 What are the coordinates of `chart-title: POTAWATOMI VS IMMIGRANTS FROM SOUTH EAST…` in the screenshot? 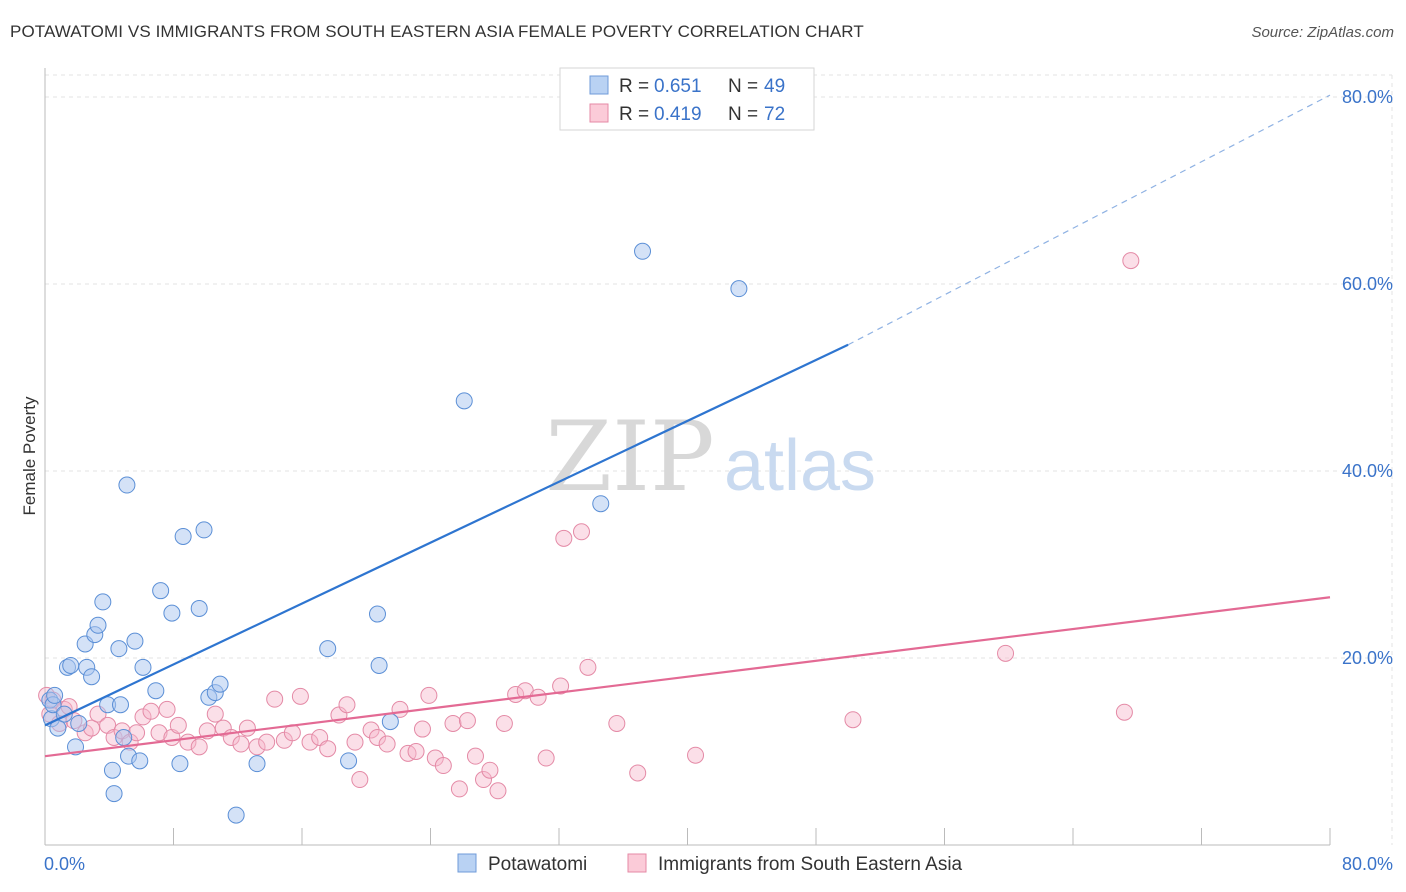 It's located at (437, 31).